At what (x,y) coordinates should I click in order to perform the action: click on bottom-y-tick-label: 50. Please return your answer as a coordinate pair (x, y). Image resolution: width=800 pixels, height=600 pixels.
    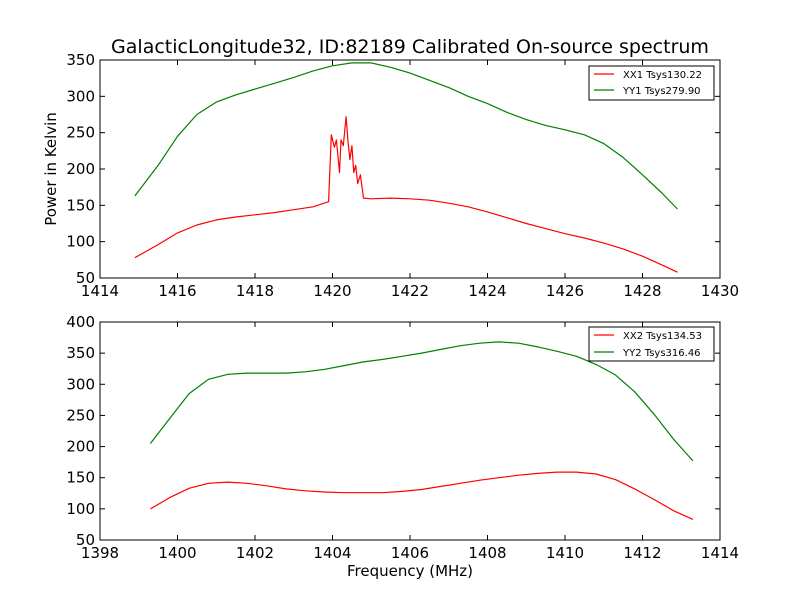
    Looking at the image, I should click on (85, 540).